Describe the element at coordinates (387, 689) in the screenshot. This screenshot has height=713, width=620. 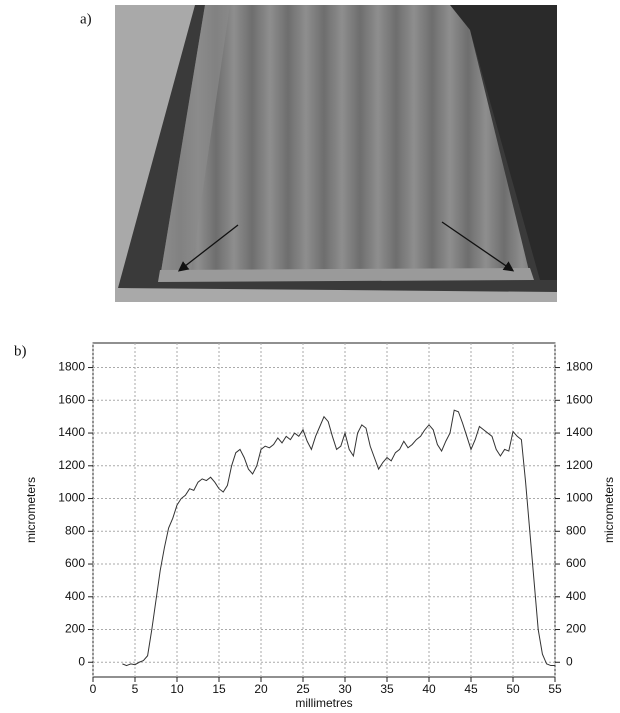
I see `x-tick-label: 35` at that location.